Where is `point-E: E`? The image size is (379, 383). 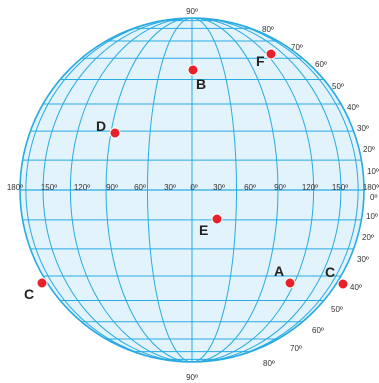
point-E: E is located at coordinates (211, 225).